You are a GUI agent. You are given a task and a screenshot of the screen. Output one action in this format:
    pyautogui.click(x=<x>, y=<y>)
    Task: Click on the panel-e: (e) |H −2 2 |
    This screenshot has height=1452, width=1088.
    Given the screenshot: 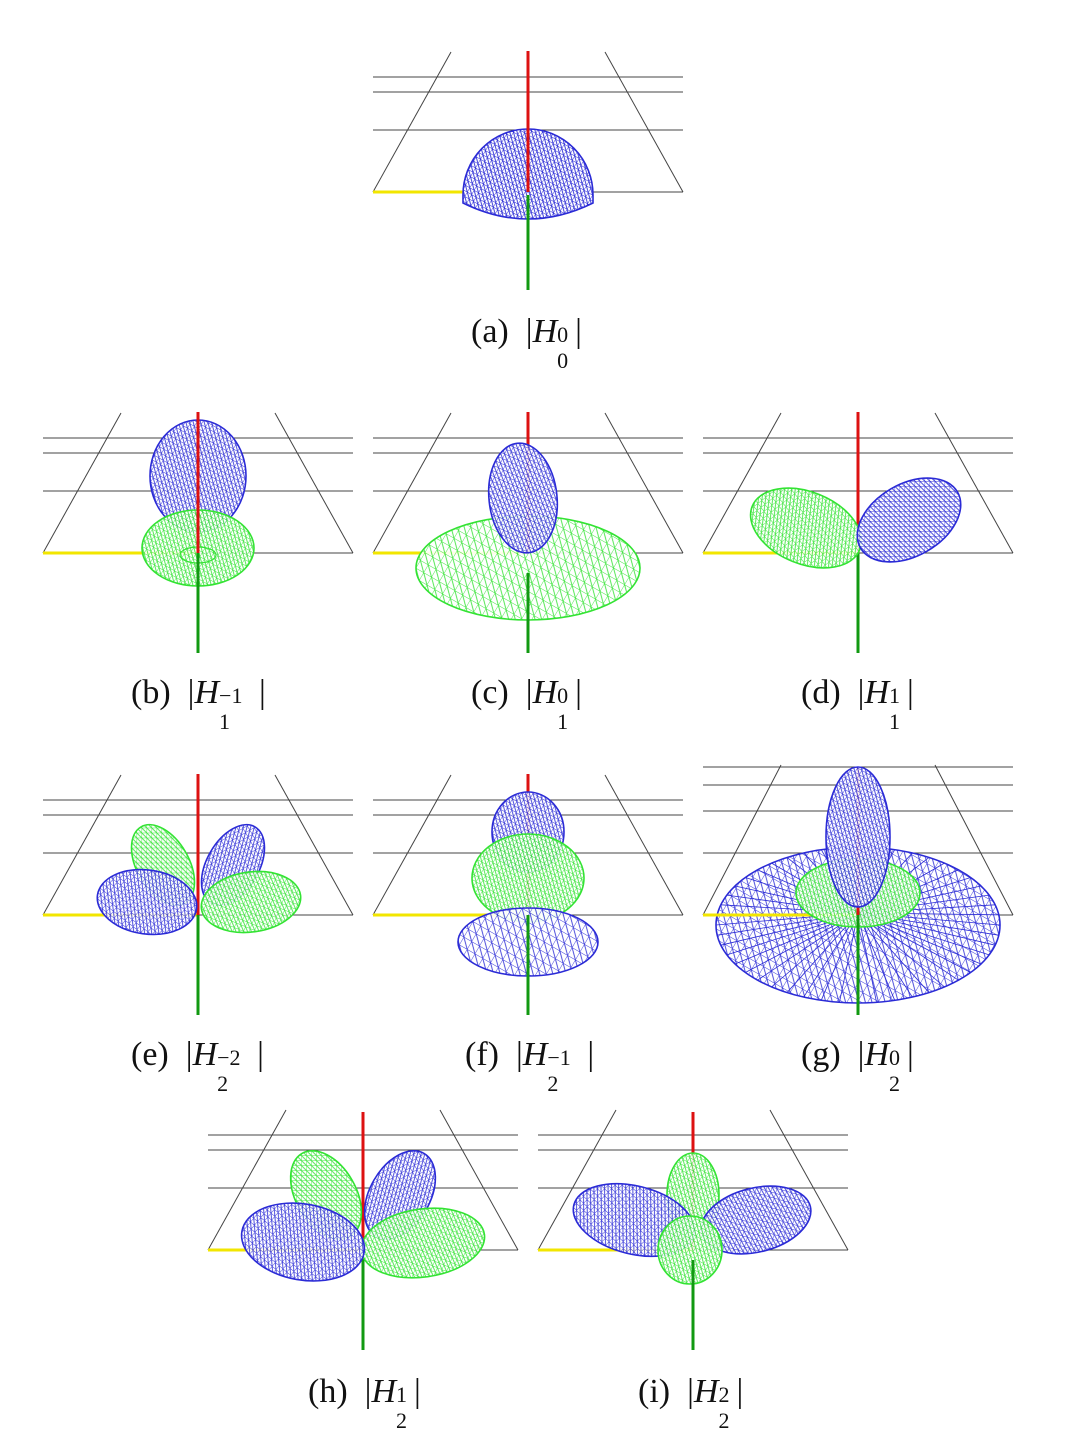 What is the action you would take?
    pyautogui.click(x=198, y=933)
    